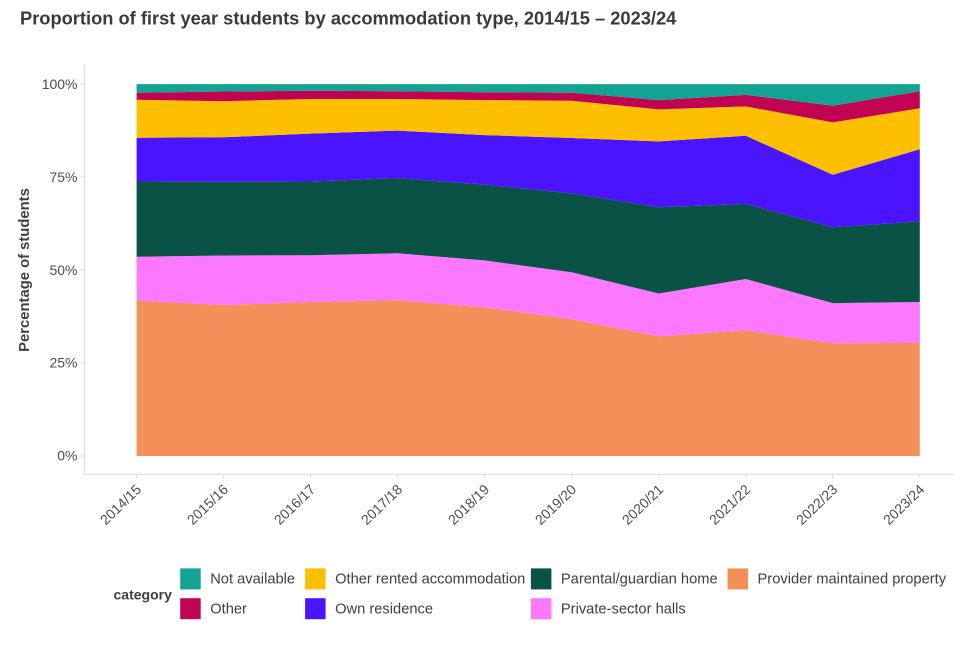 The width and height of the screenshot is (954, 651). What do you see at coordinates (852, 580) in the screenshot?
I see `svg-text: Provider maintained property` at bounding box center [852, 580].